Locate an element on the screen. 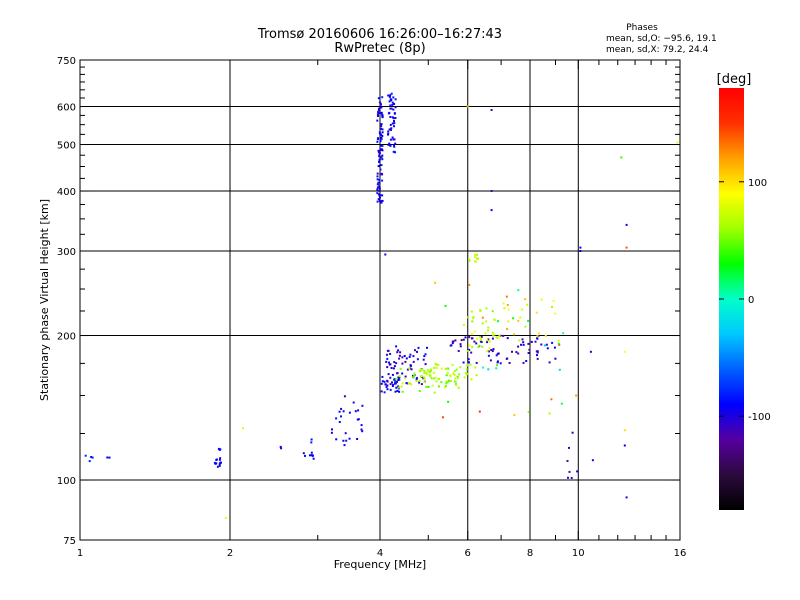  x-tick-label: 2 is located at coordinates (230, 553).